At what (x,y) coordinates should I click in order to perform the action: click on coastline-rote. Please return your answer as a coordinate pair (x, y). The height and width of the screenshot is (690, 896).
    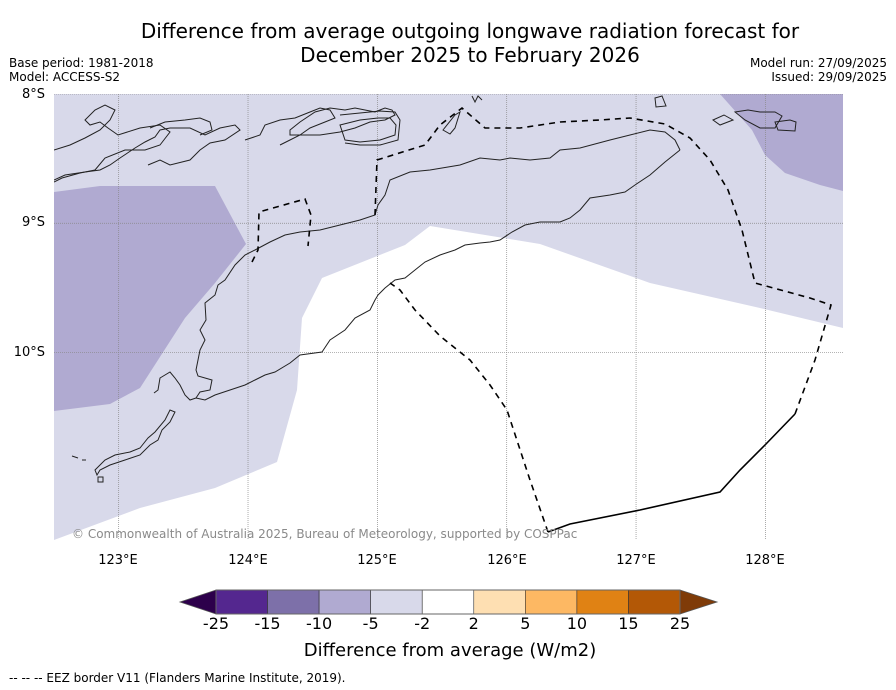
    Looking at the image, I should click on (135, 443).